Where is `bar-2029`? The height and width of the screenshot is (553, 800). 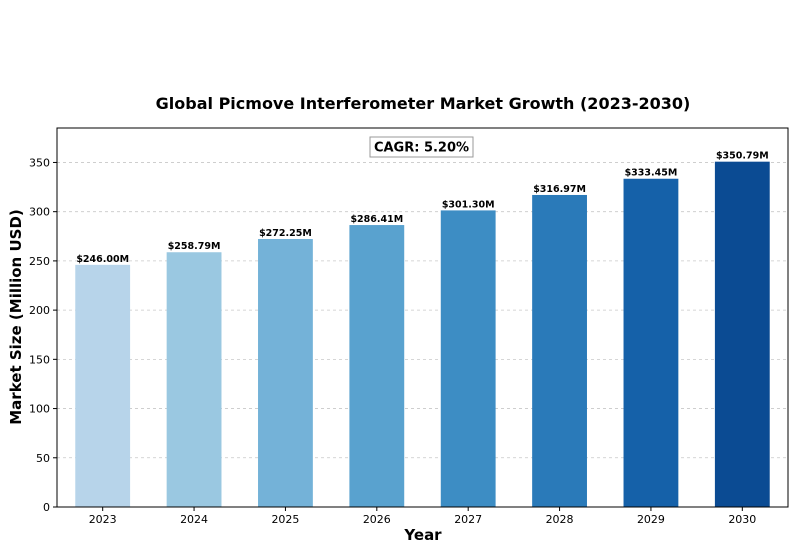 bar-2029 is located at coordinates (651, 342).